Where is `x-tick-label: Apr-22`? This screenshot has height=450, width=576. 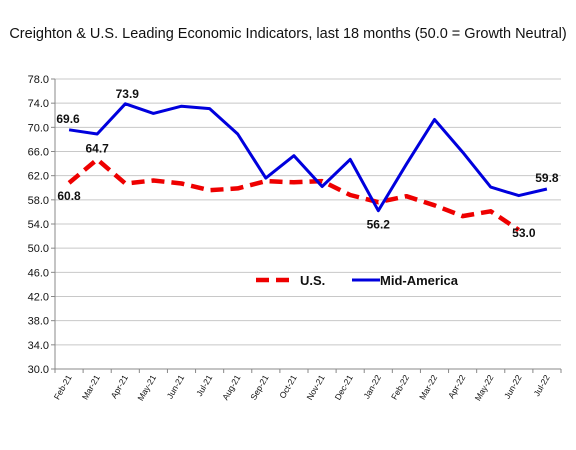
x-tick-label: Apr-22 is located at coordinates (457, 386).